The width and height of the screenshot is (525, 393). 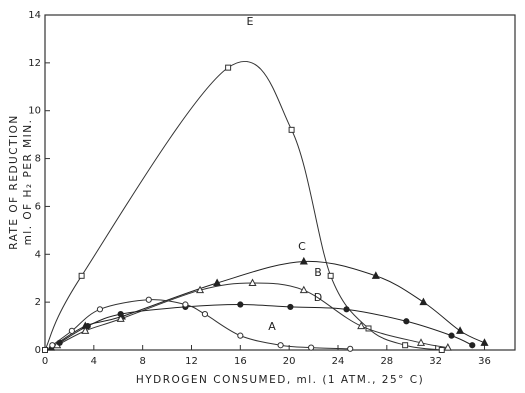 What do you see at coordinates (250, 21) in the screenshot?
I see `series-label: E` at bounding box center [250, 21].